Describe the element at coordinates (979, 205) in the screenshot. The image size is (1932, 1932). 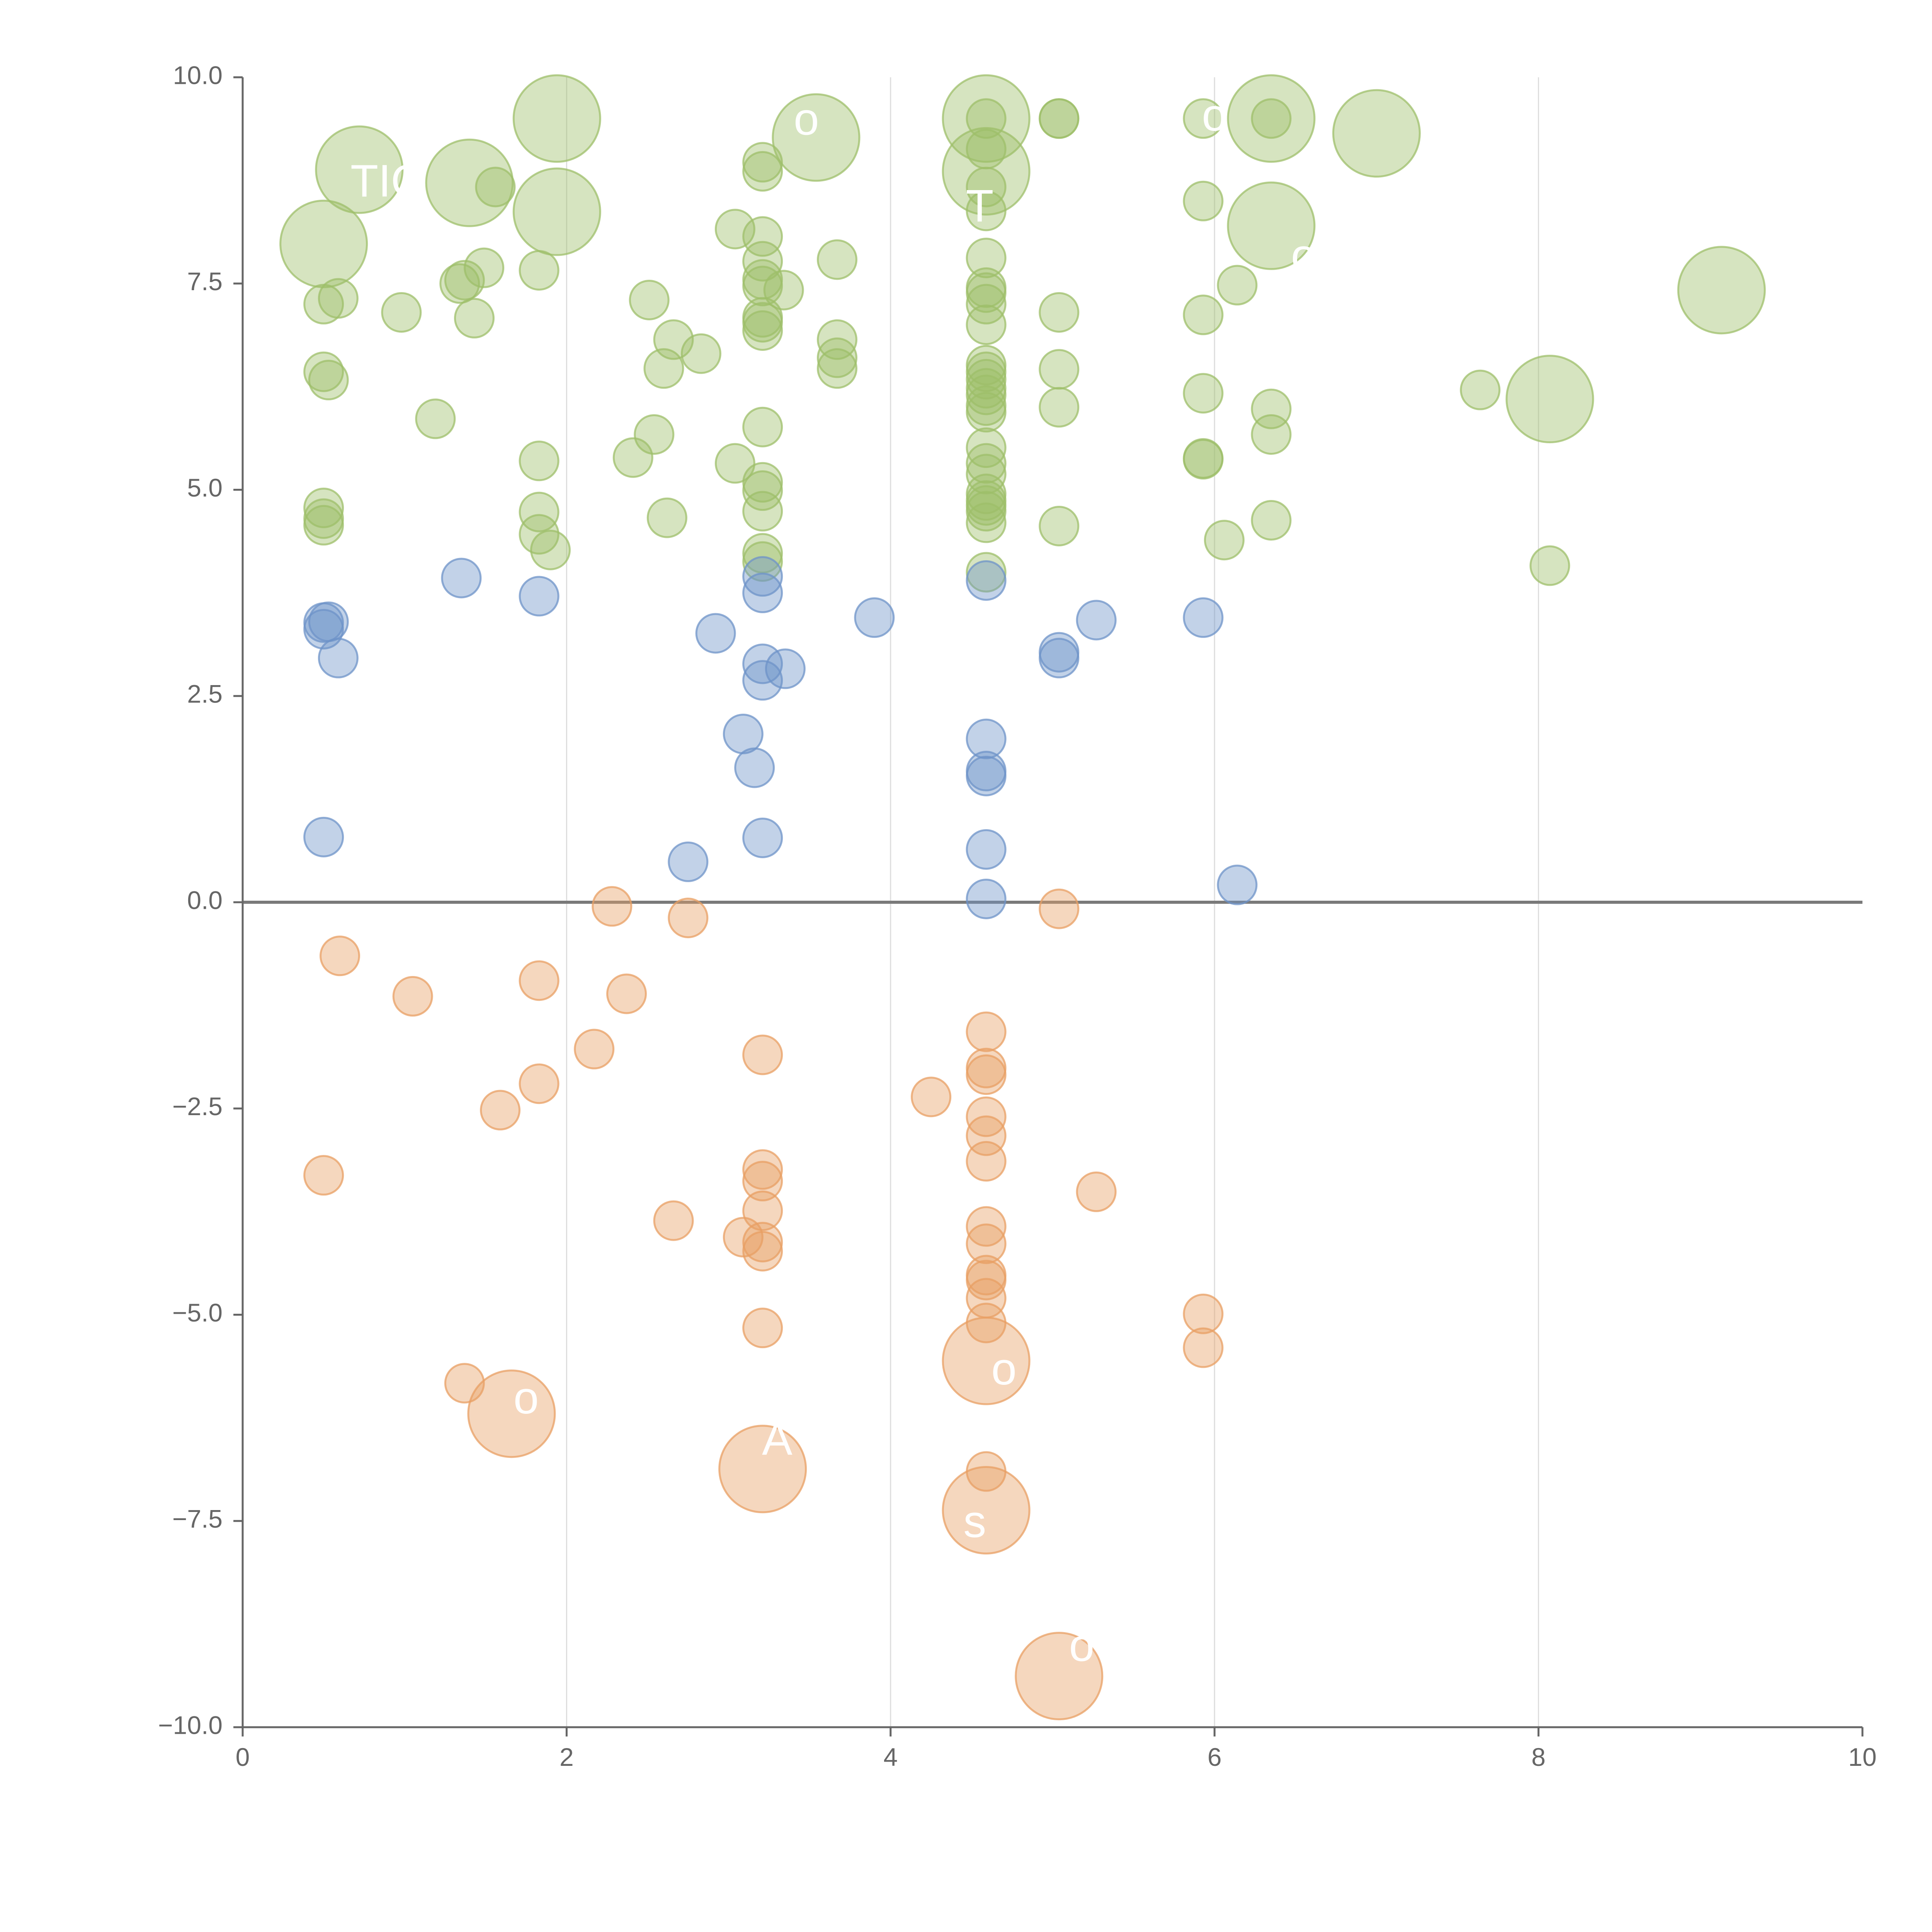
I see `annotation-label-1: T` at that location.